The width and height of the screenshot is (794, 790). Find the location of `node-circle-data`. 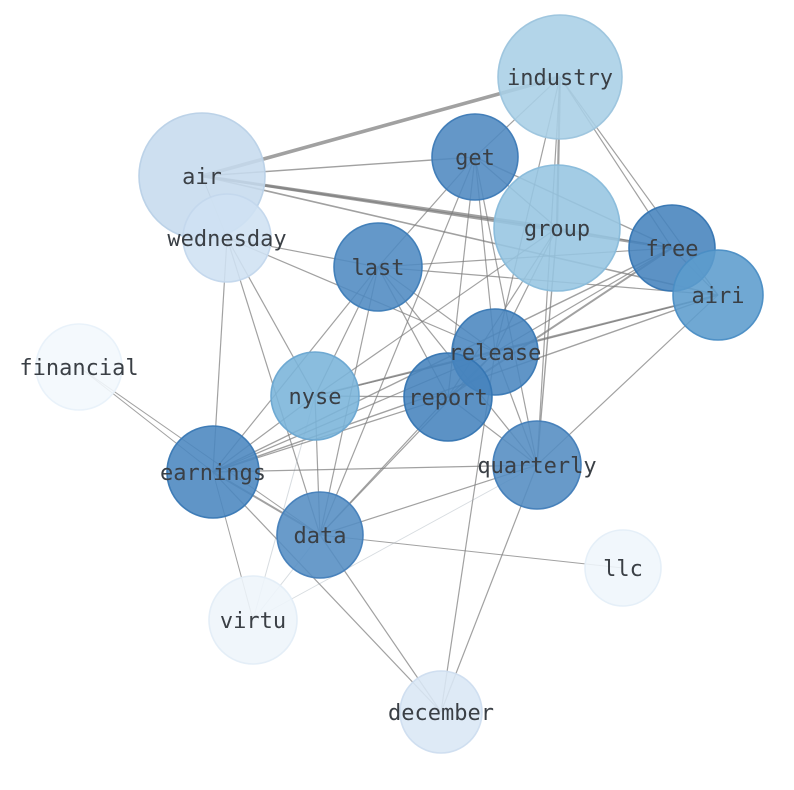

node-circle-data is located at coordinates (320, 535).